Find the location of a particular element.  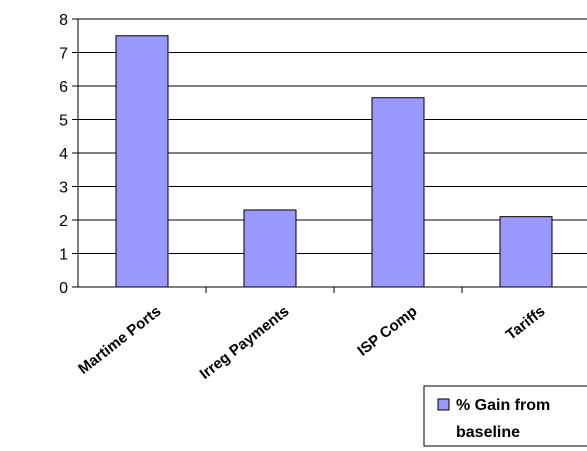

legend-label-line-2: baseline is located at coordinates (488, 432).